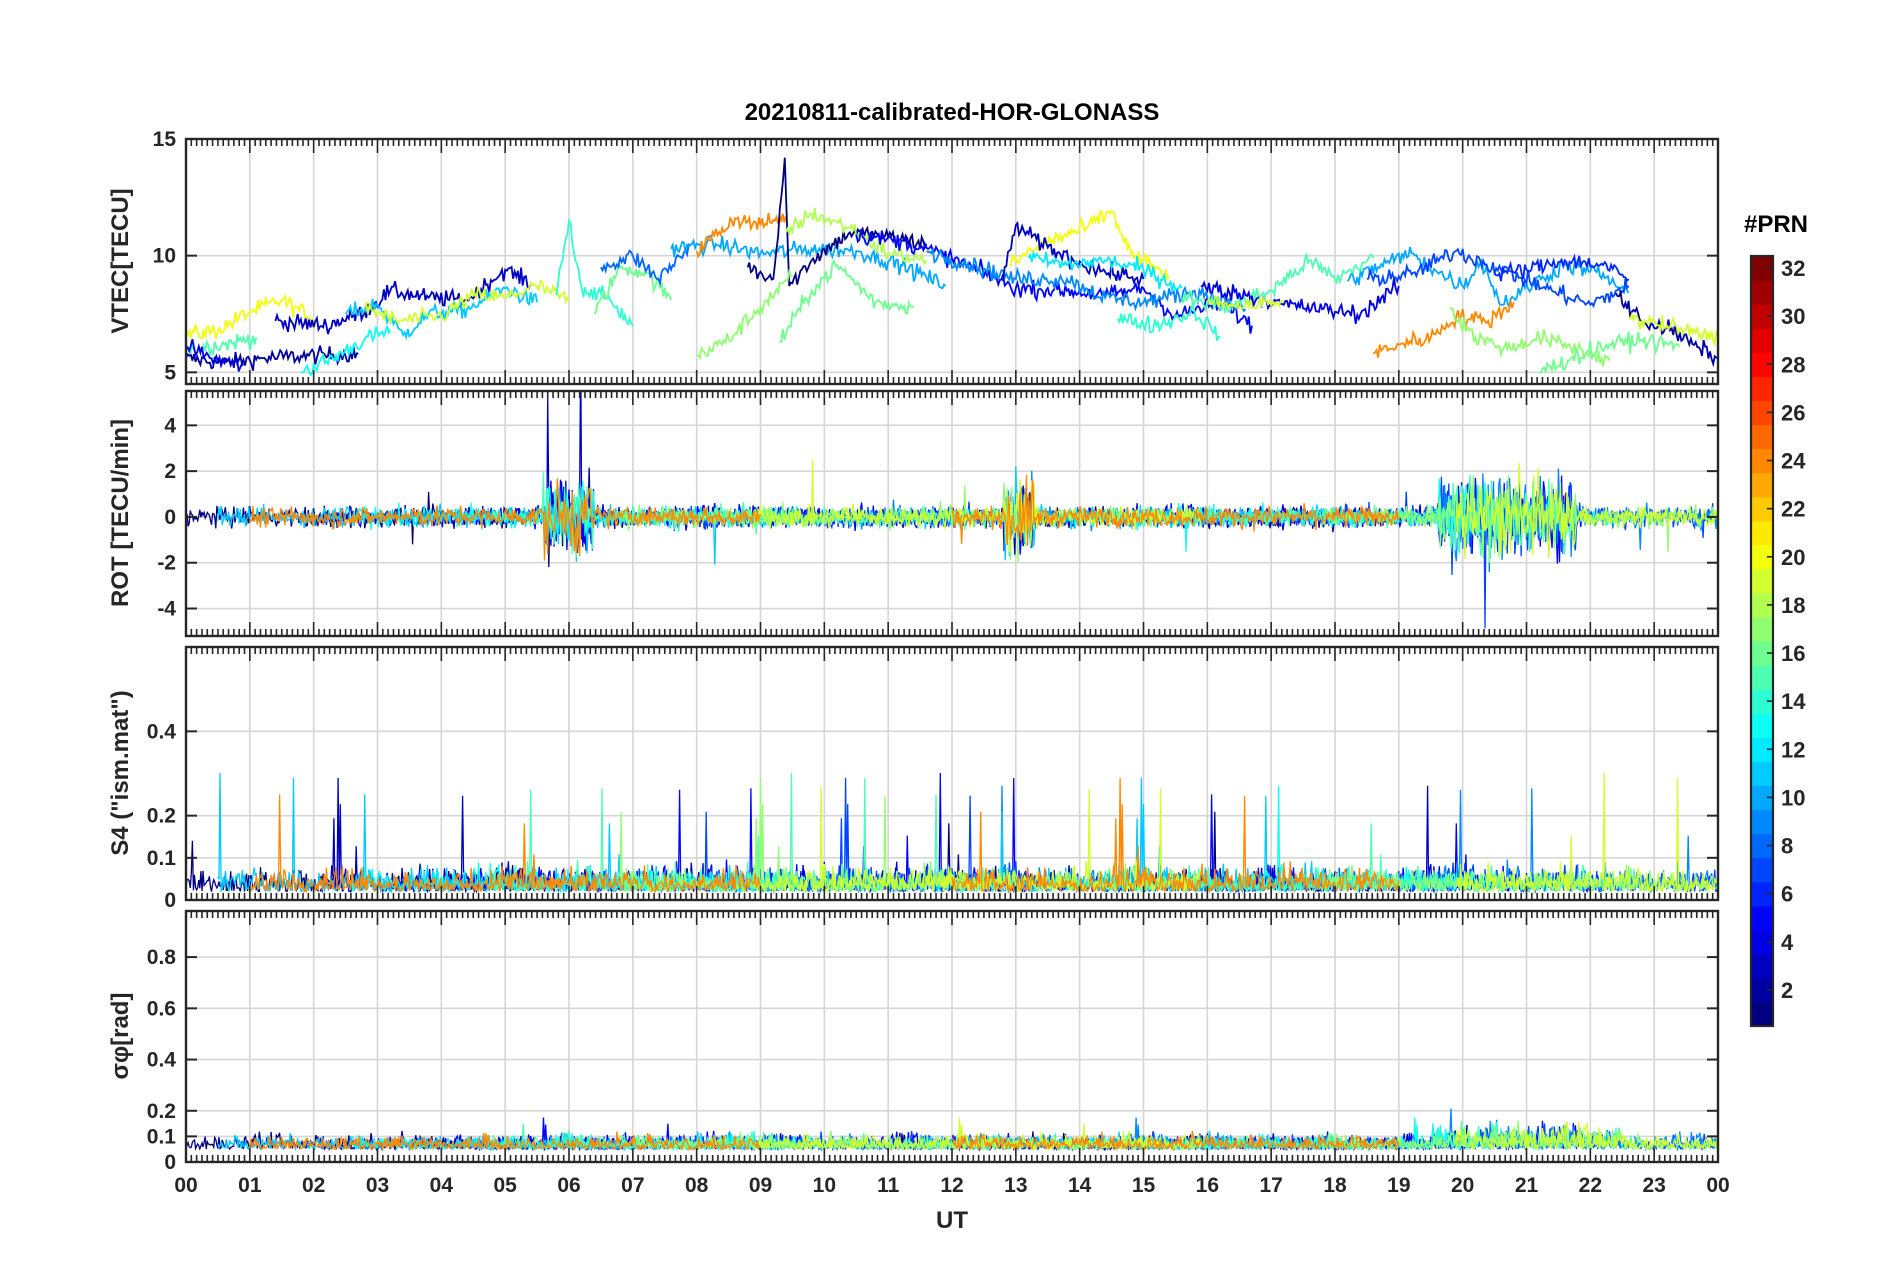  Describe the element at coordinates (162, 1060) in the screenshot. I see `sigma-phi-y-ticklabels: 0 0.10.2 0.4 0.6 0.8` at that location.